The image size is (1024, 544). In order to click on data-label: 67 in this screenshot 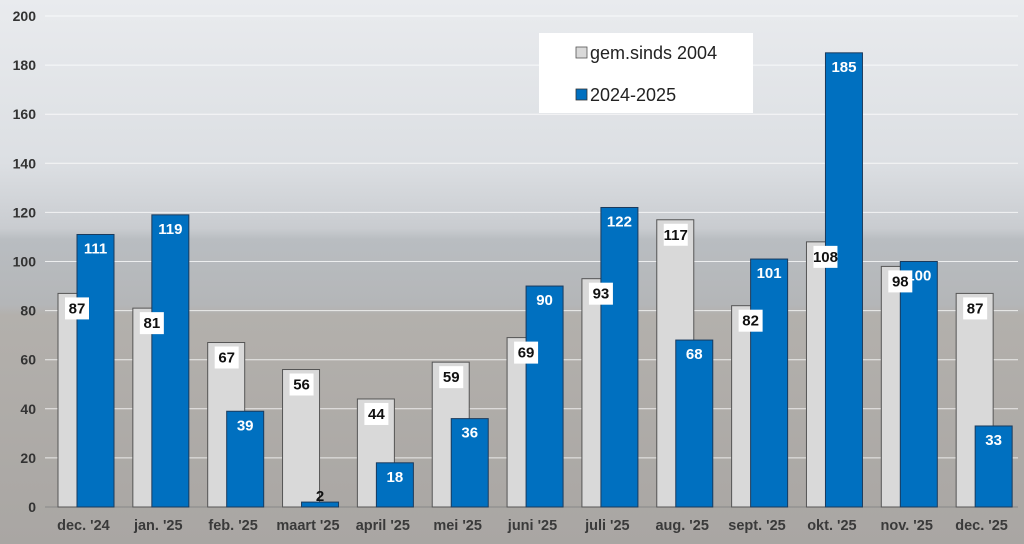, I will do `click(226, 358)`.